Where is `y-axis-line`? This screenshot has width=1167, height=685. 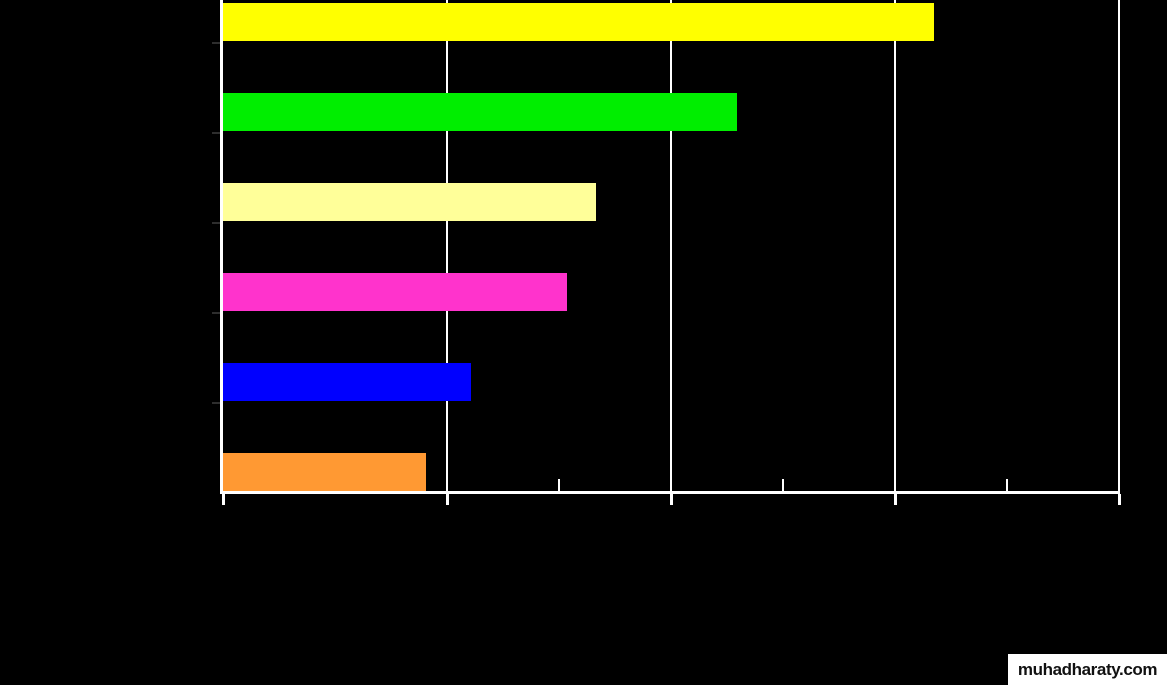 y-axis-line is located at coordinates (221, 247).